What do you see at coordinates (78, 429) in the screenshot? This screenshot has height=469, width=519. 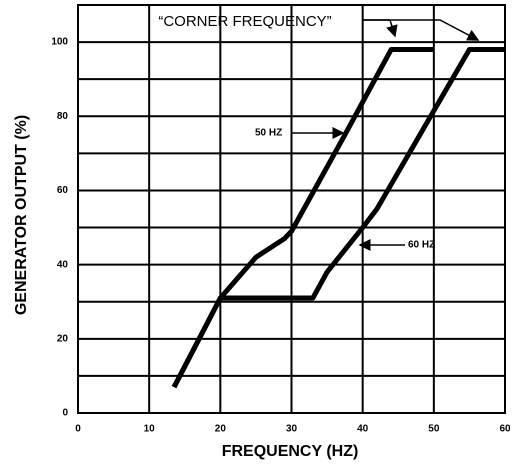 I see `x-tick-label: 0` at bounding box center [78, 429].